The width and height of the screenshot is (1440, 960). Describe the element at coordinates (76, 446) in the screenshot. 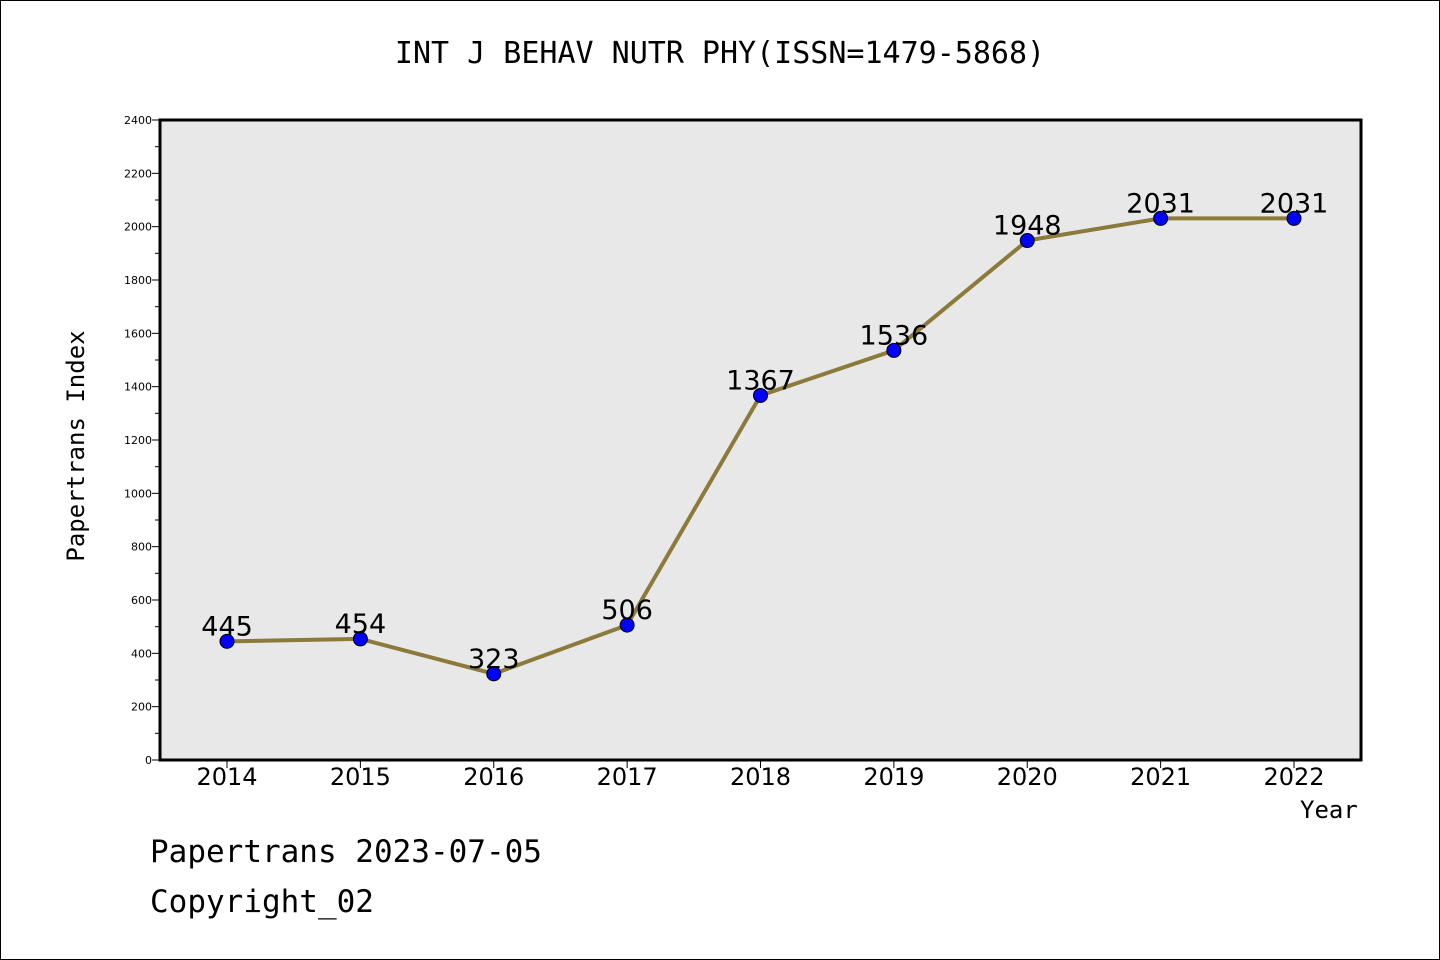

I see `y-axis-label: Papertrans Index` at that location.